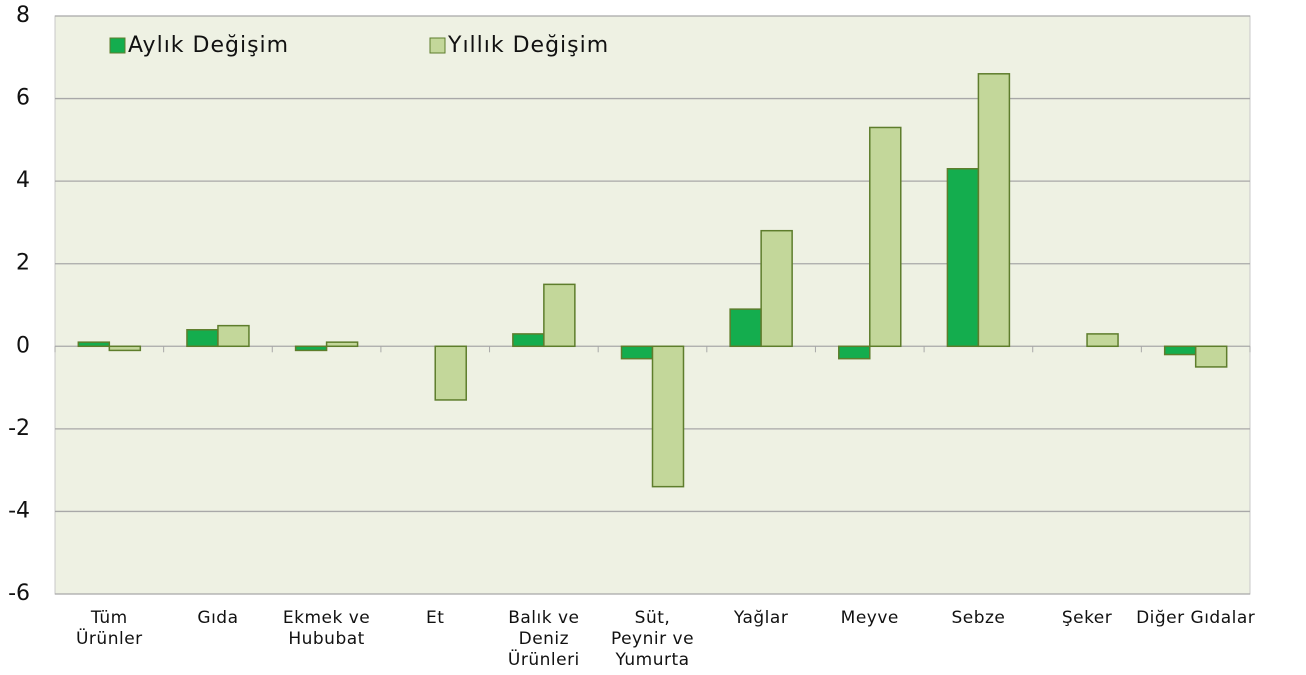  Describe the element at coordinates (23, 263) in the screenshot. I see `y-tick-label: 2` at that location.